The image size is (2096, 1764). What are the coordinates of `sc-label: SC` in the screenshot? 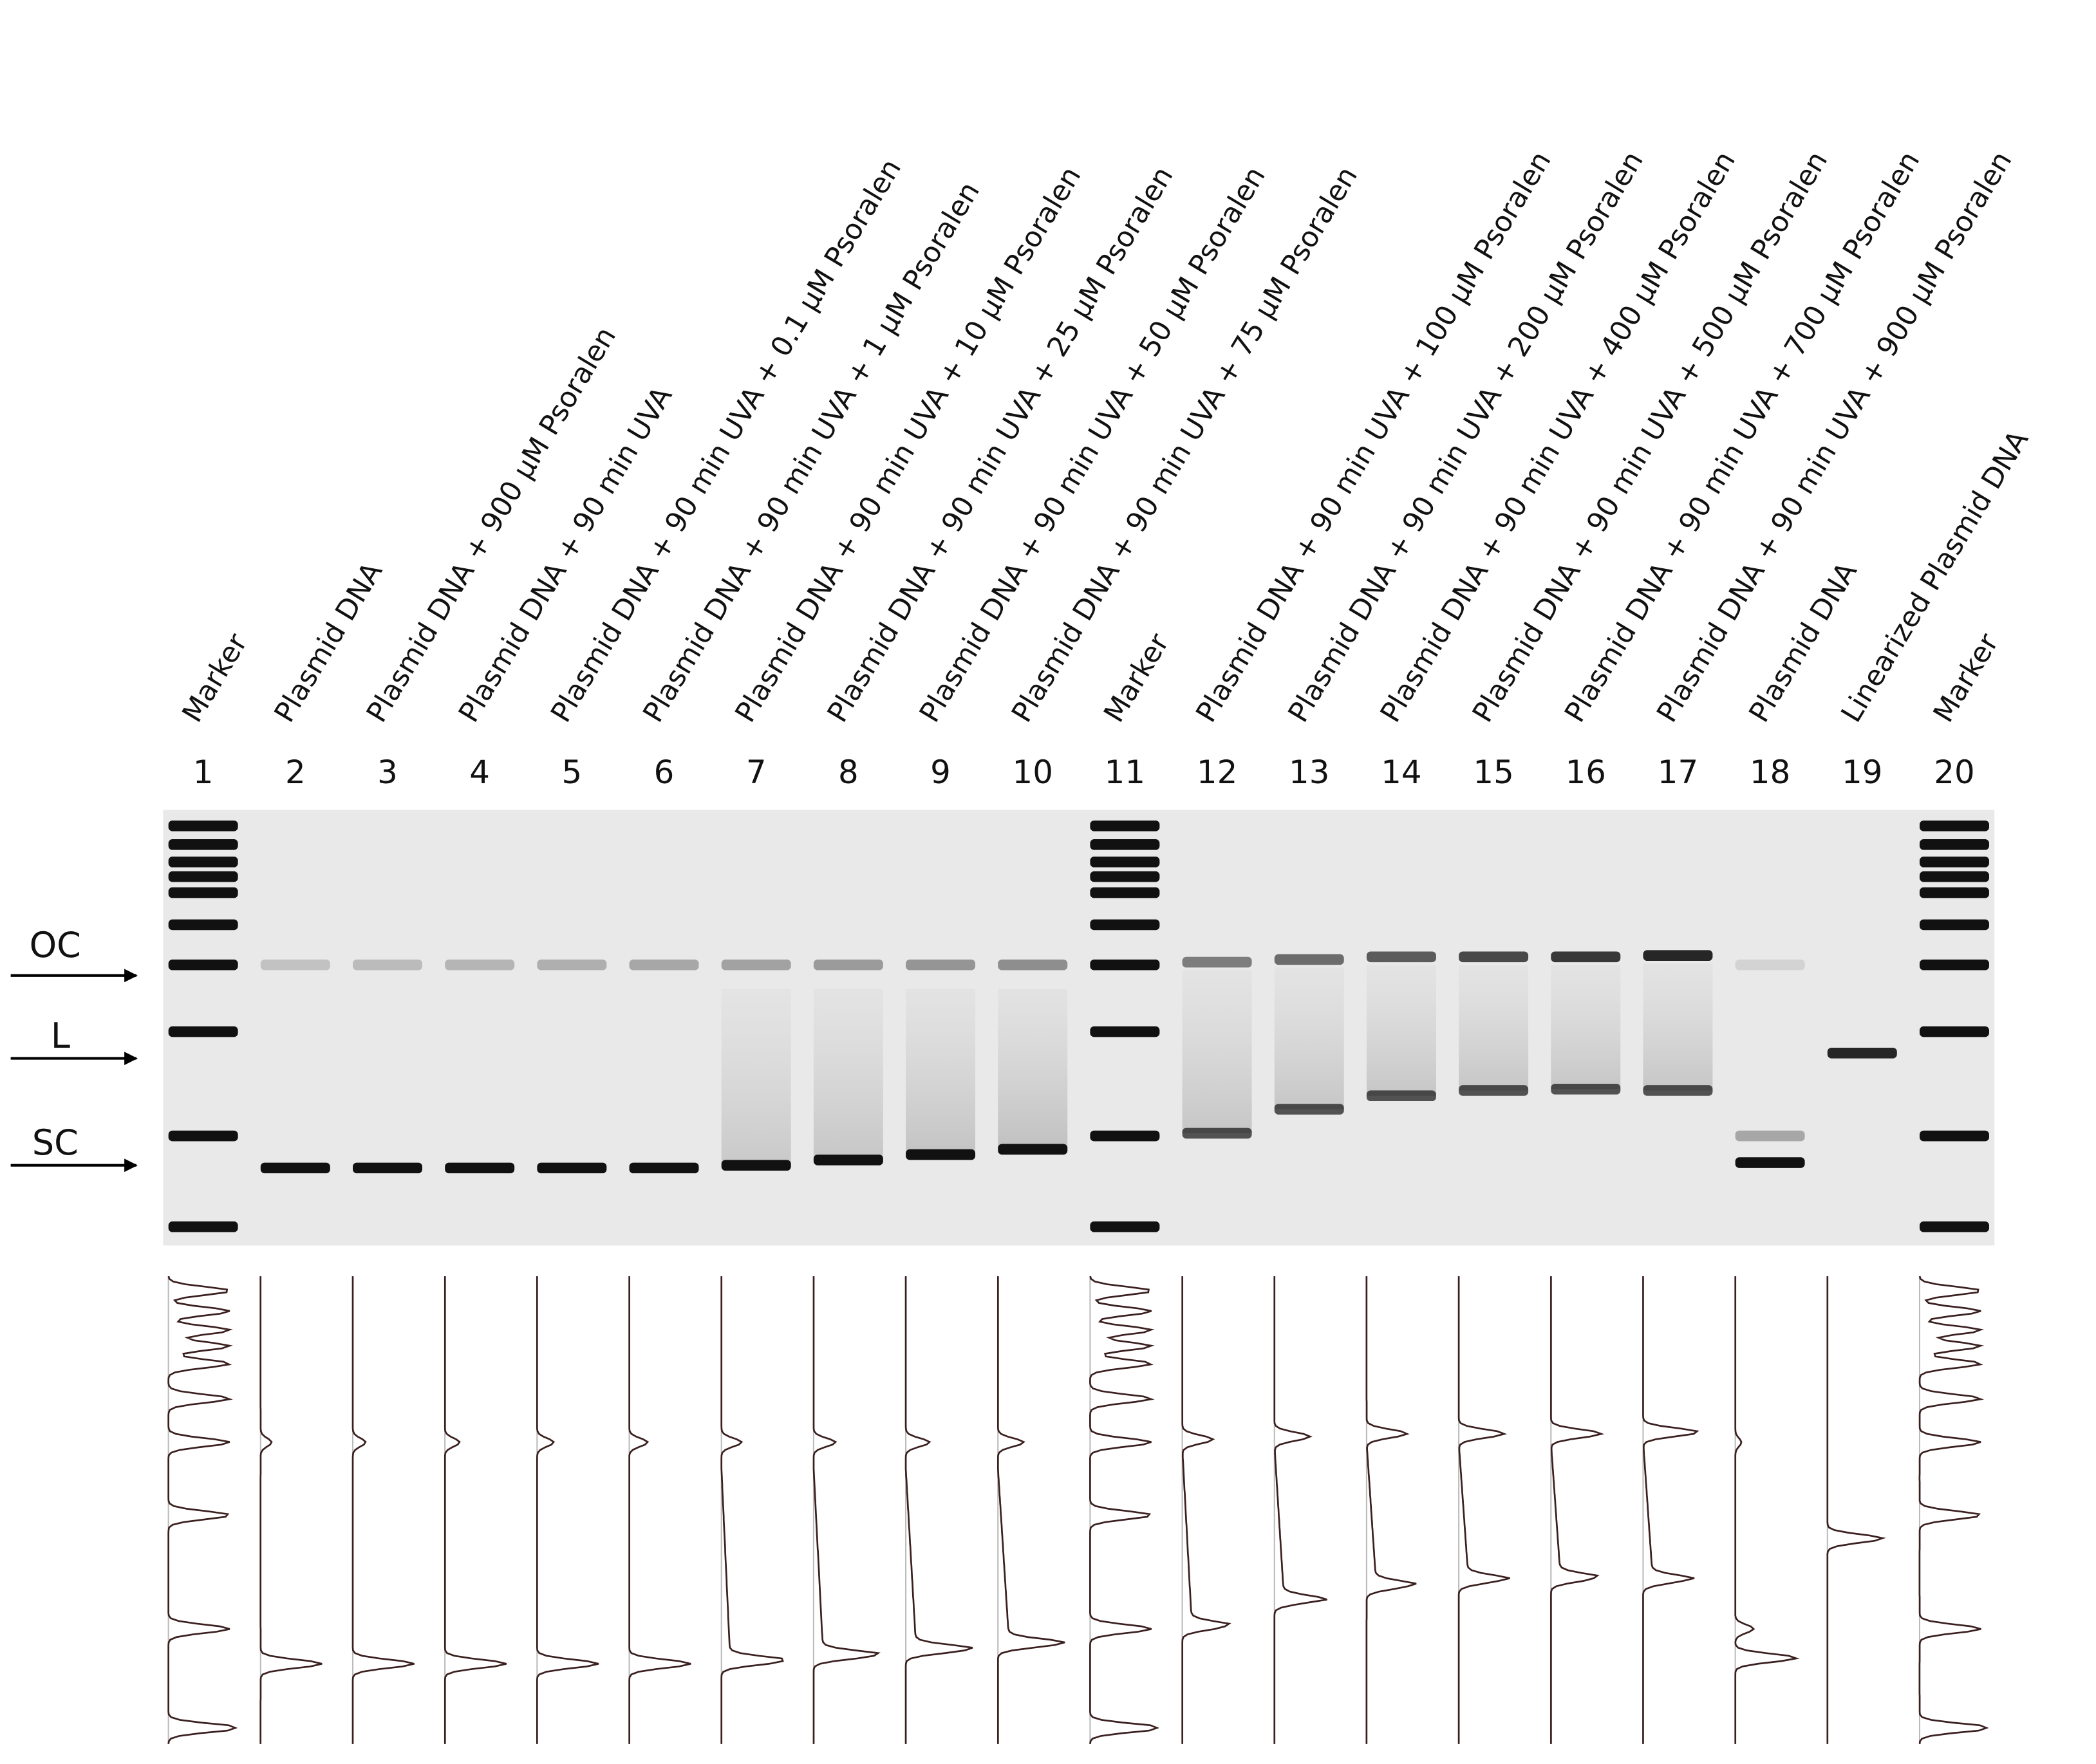 It's located at (55, 1142).